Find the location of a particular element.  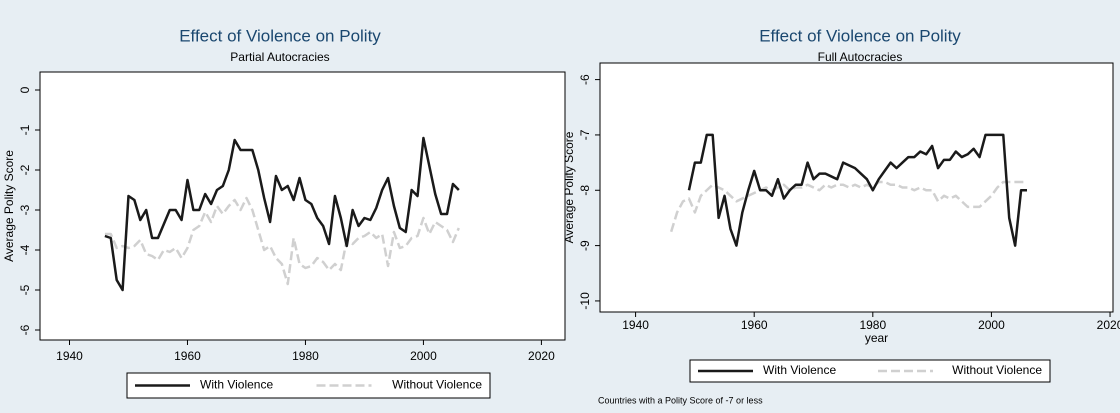

y-tick-label: -10 is located at coordinates (585, 301).